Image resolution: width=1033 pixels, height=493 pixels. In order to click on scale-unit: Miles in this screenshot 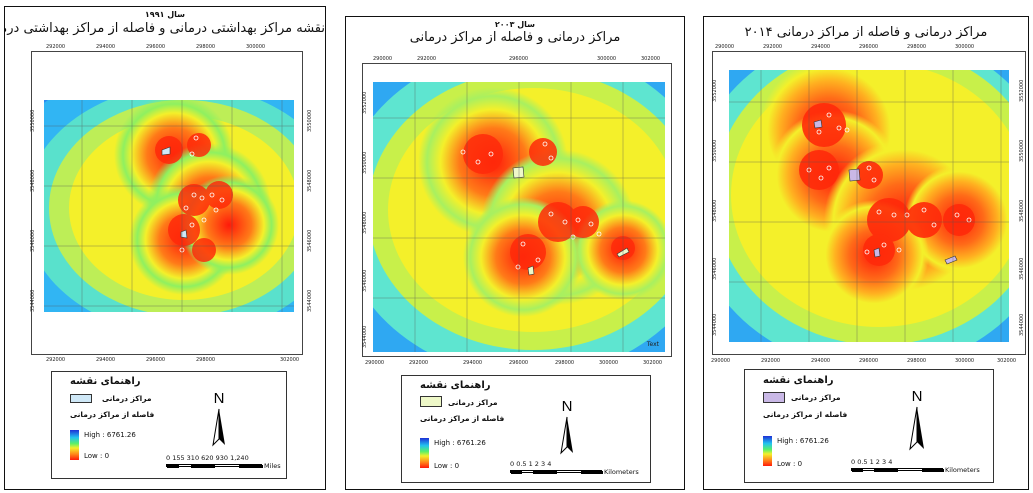, I will do `click(272, 466)`.